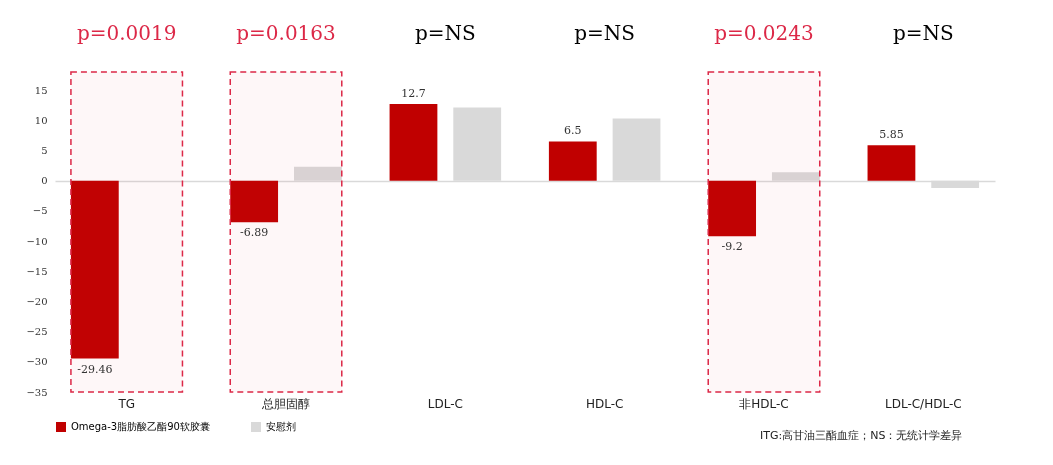 The width and height of the screenshot is (1053, 465). What do you see at coordinates (140, 426) in the screenshot?
I see `legend-label: Omega-3脂肪酸乙酯90软胶囊` at bounding box center [140, 426].